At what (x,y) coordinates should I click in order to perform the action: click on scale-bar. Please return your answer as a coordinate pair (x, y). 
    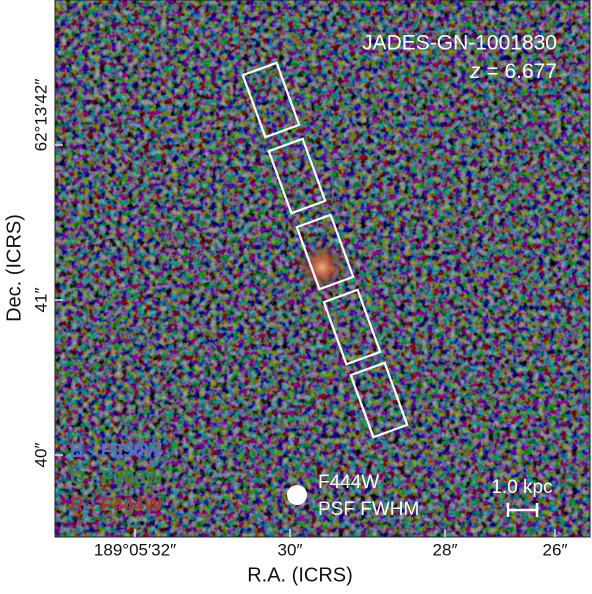
    Looking at the image, I should click on (522, 510).